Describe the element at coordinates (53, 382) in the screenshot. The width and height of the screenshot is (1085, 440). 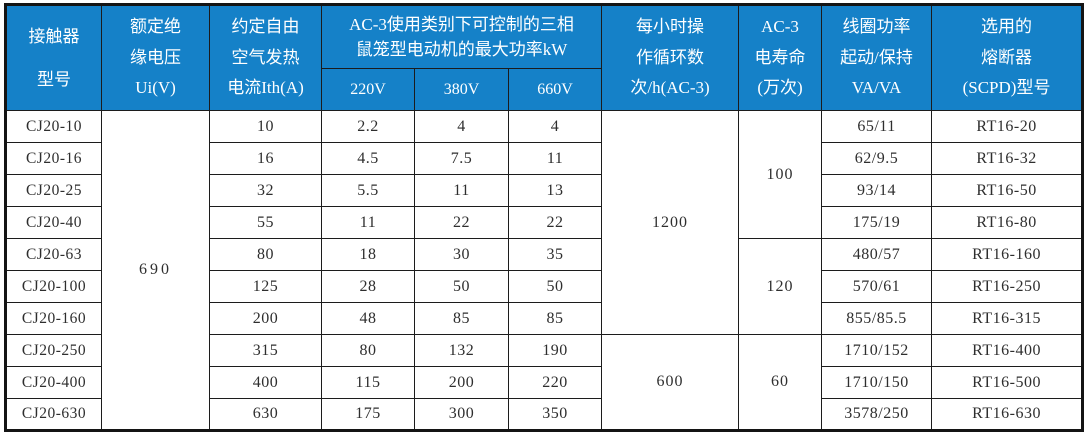
I see `model-cell: CJ20-400` at that location.